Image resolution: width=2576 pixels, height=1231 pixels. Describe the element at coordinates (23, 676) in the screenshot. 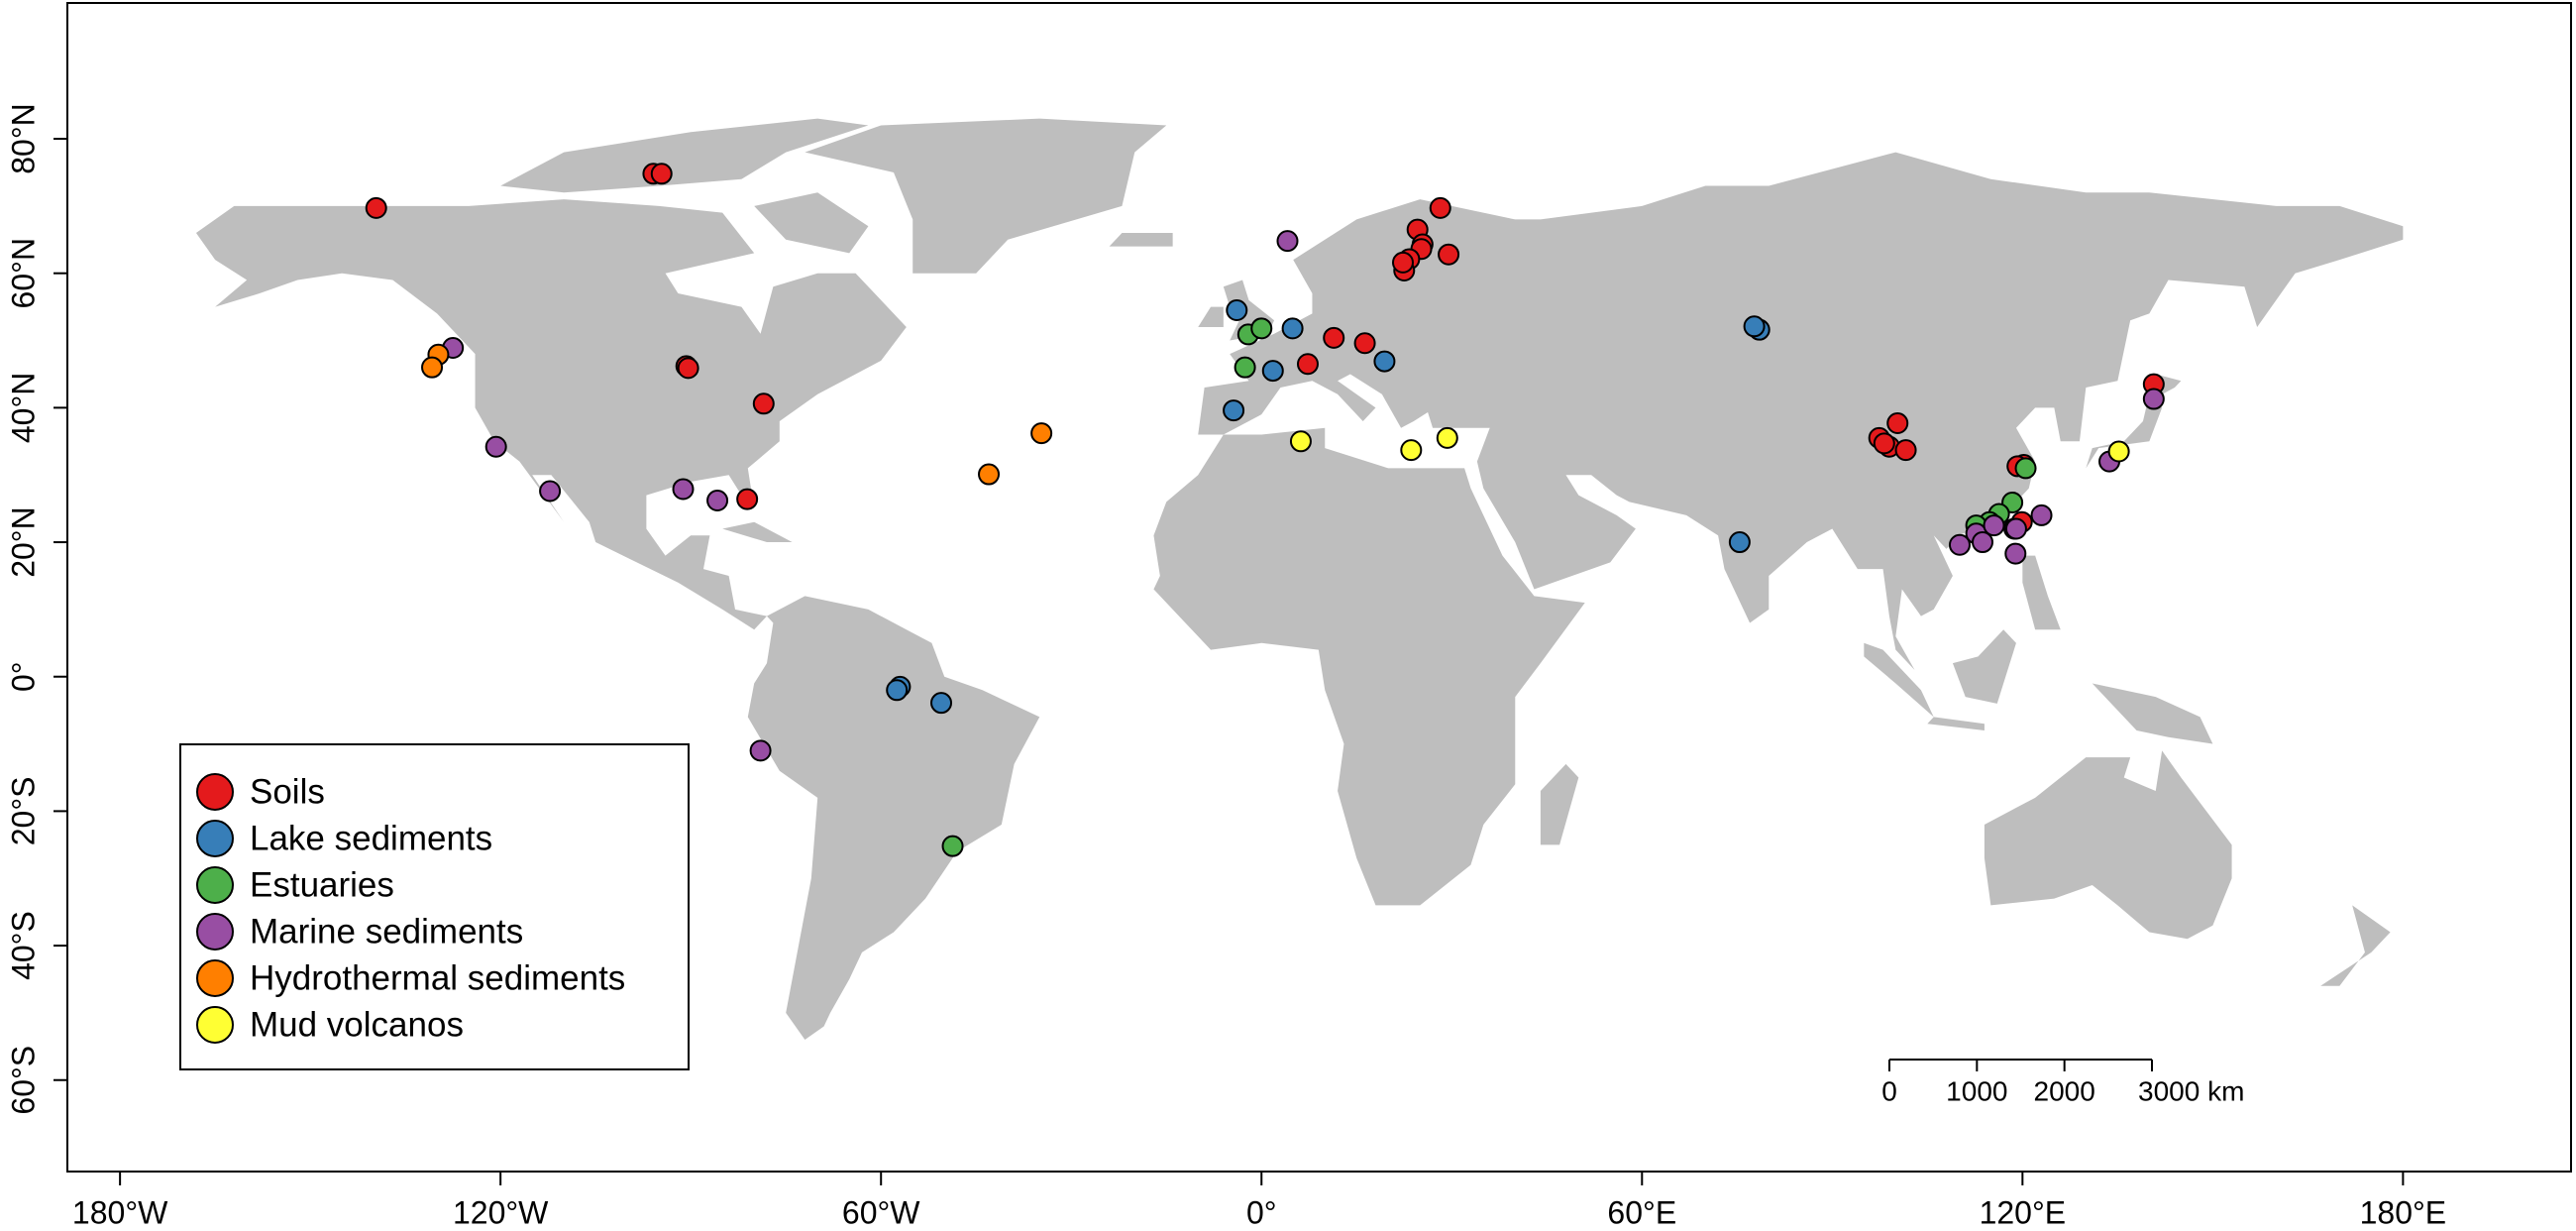

I see `y-tick-label: 0°` at that location.